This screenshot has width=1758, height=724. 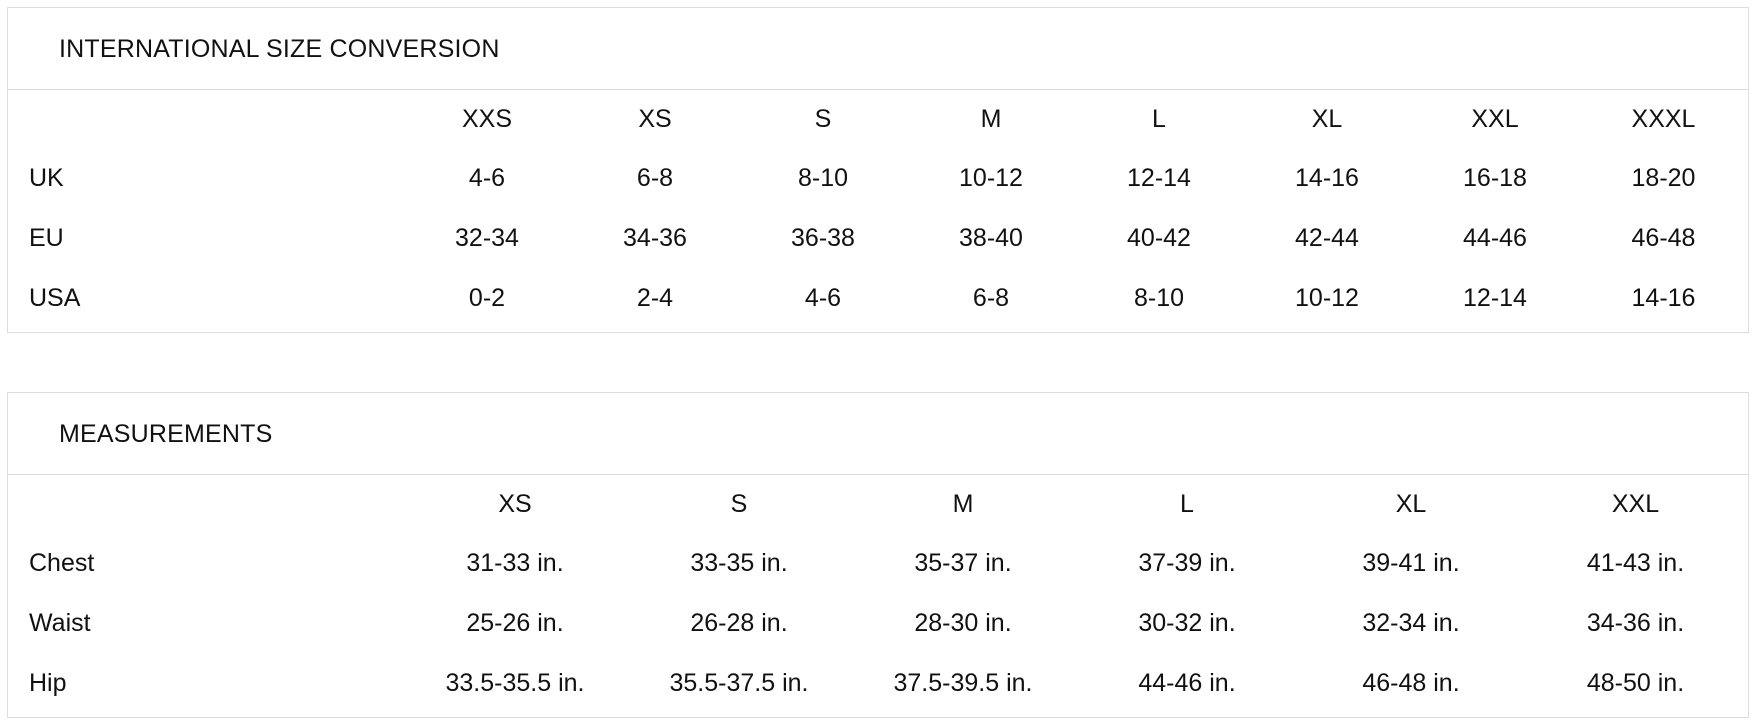 I want to click on size-header-row: XS S M L XL XXL, so click(x=878, y=504).